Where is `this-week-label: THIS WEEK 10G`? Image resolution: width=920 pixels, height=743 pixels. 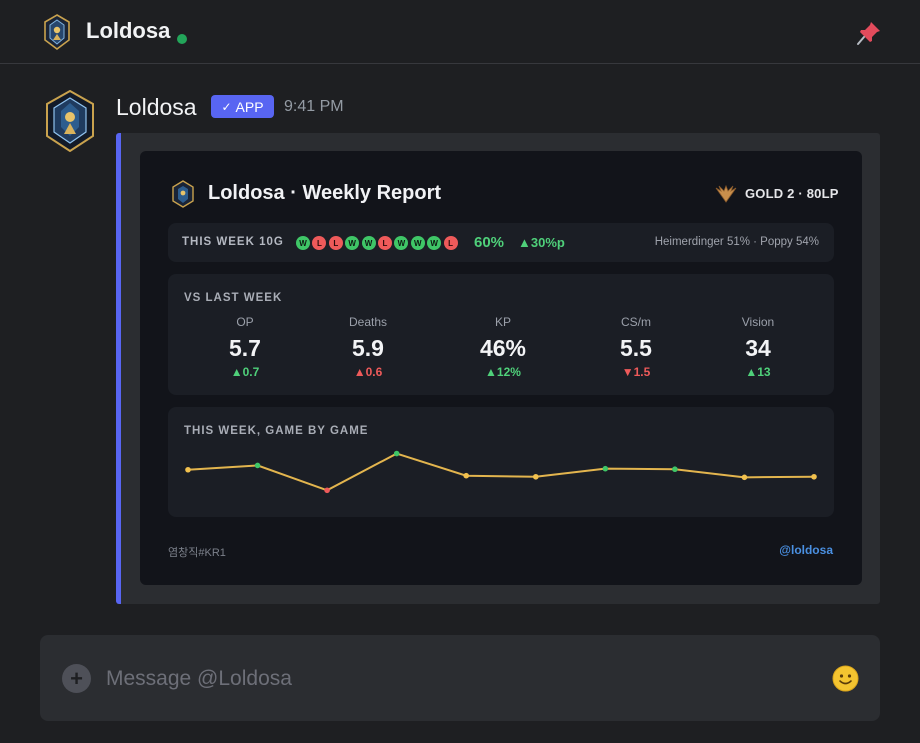
this-week-label: THIS WEEK 10G is located at coordinates (233, 242).